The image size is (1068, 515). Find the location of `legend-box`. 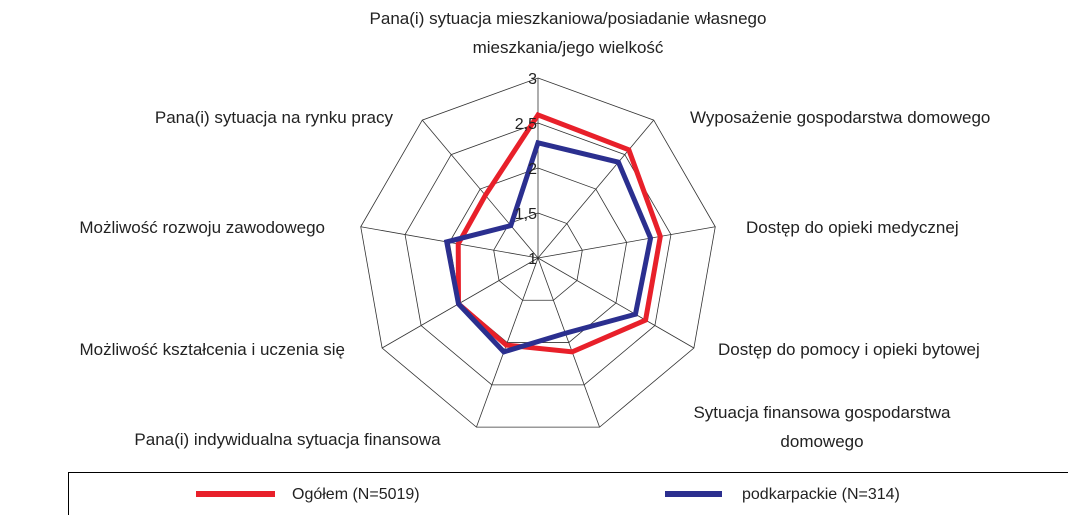

legend-box is located at coordinates (568, 493).